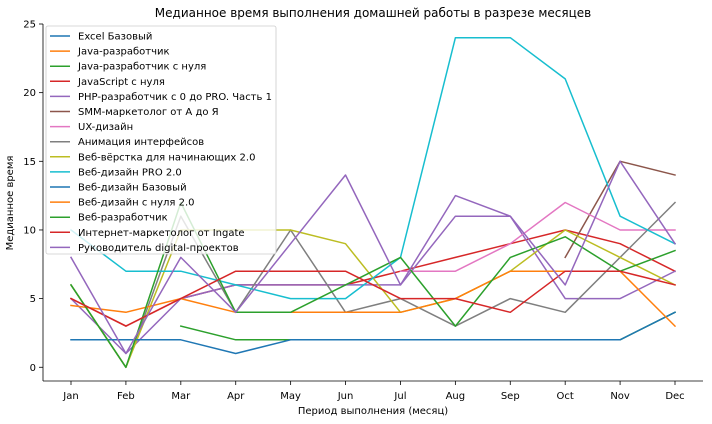  I want to click on y-tick-label: 10, so click(29, 230).